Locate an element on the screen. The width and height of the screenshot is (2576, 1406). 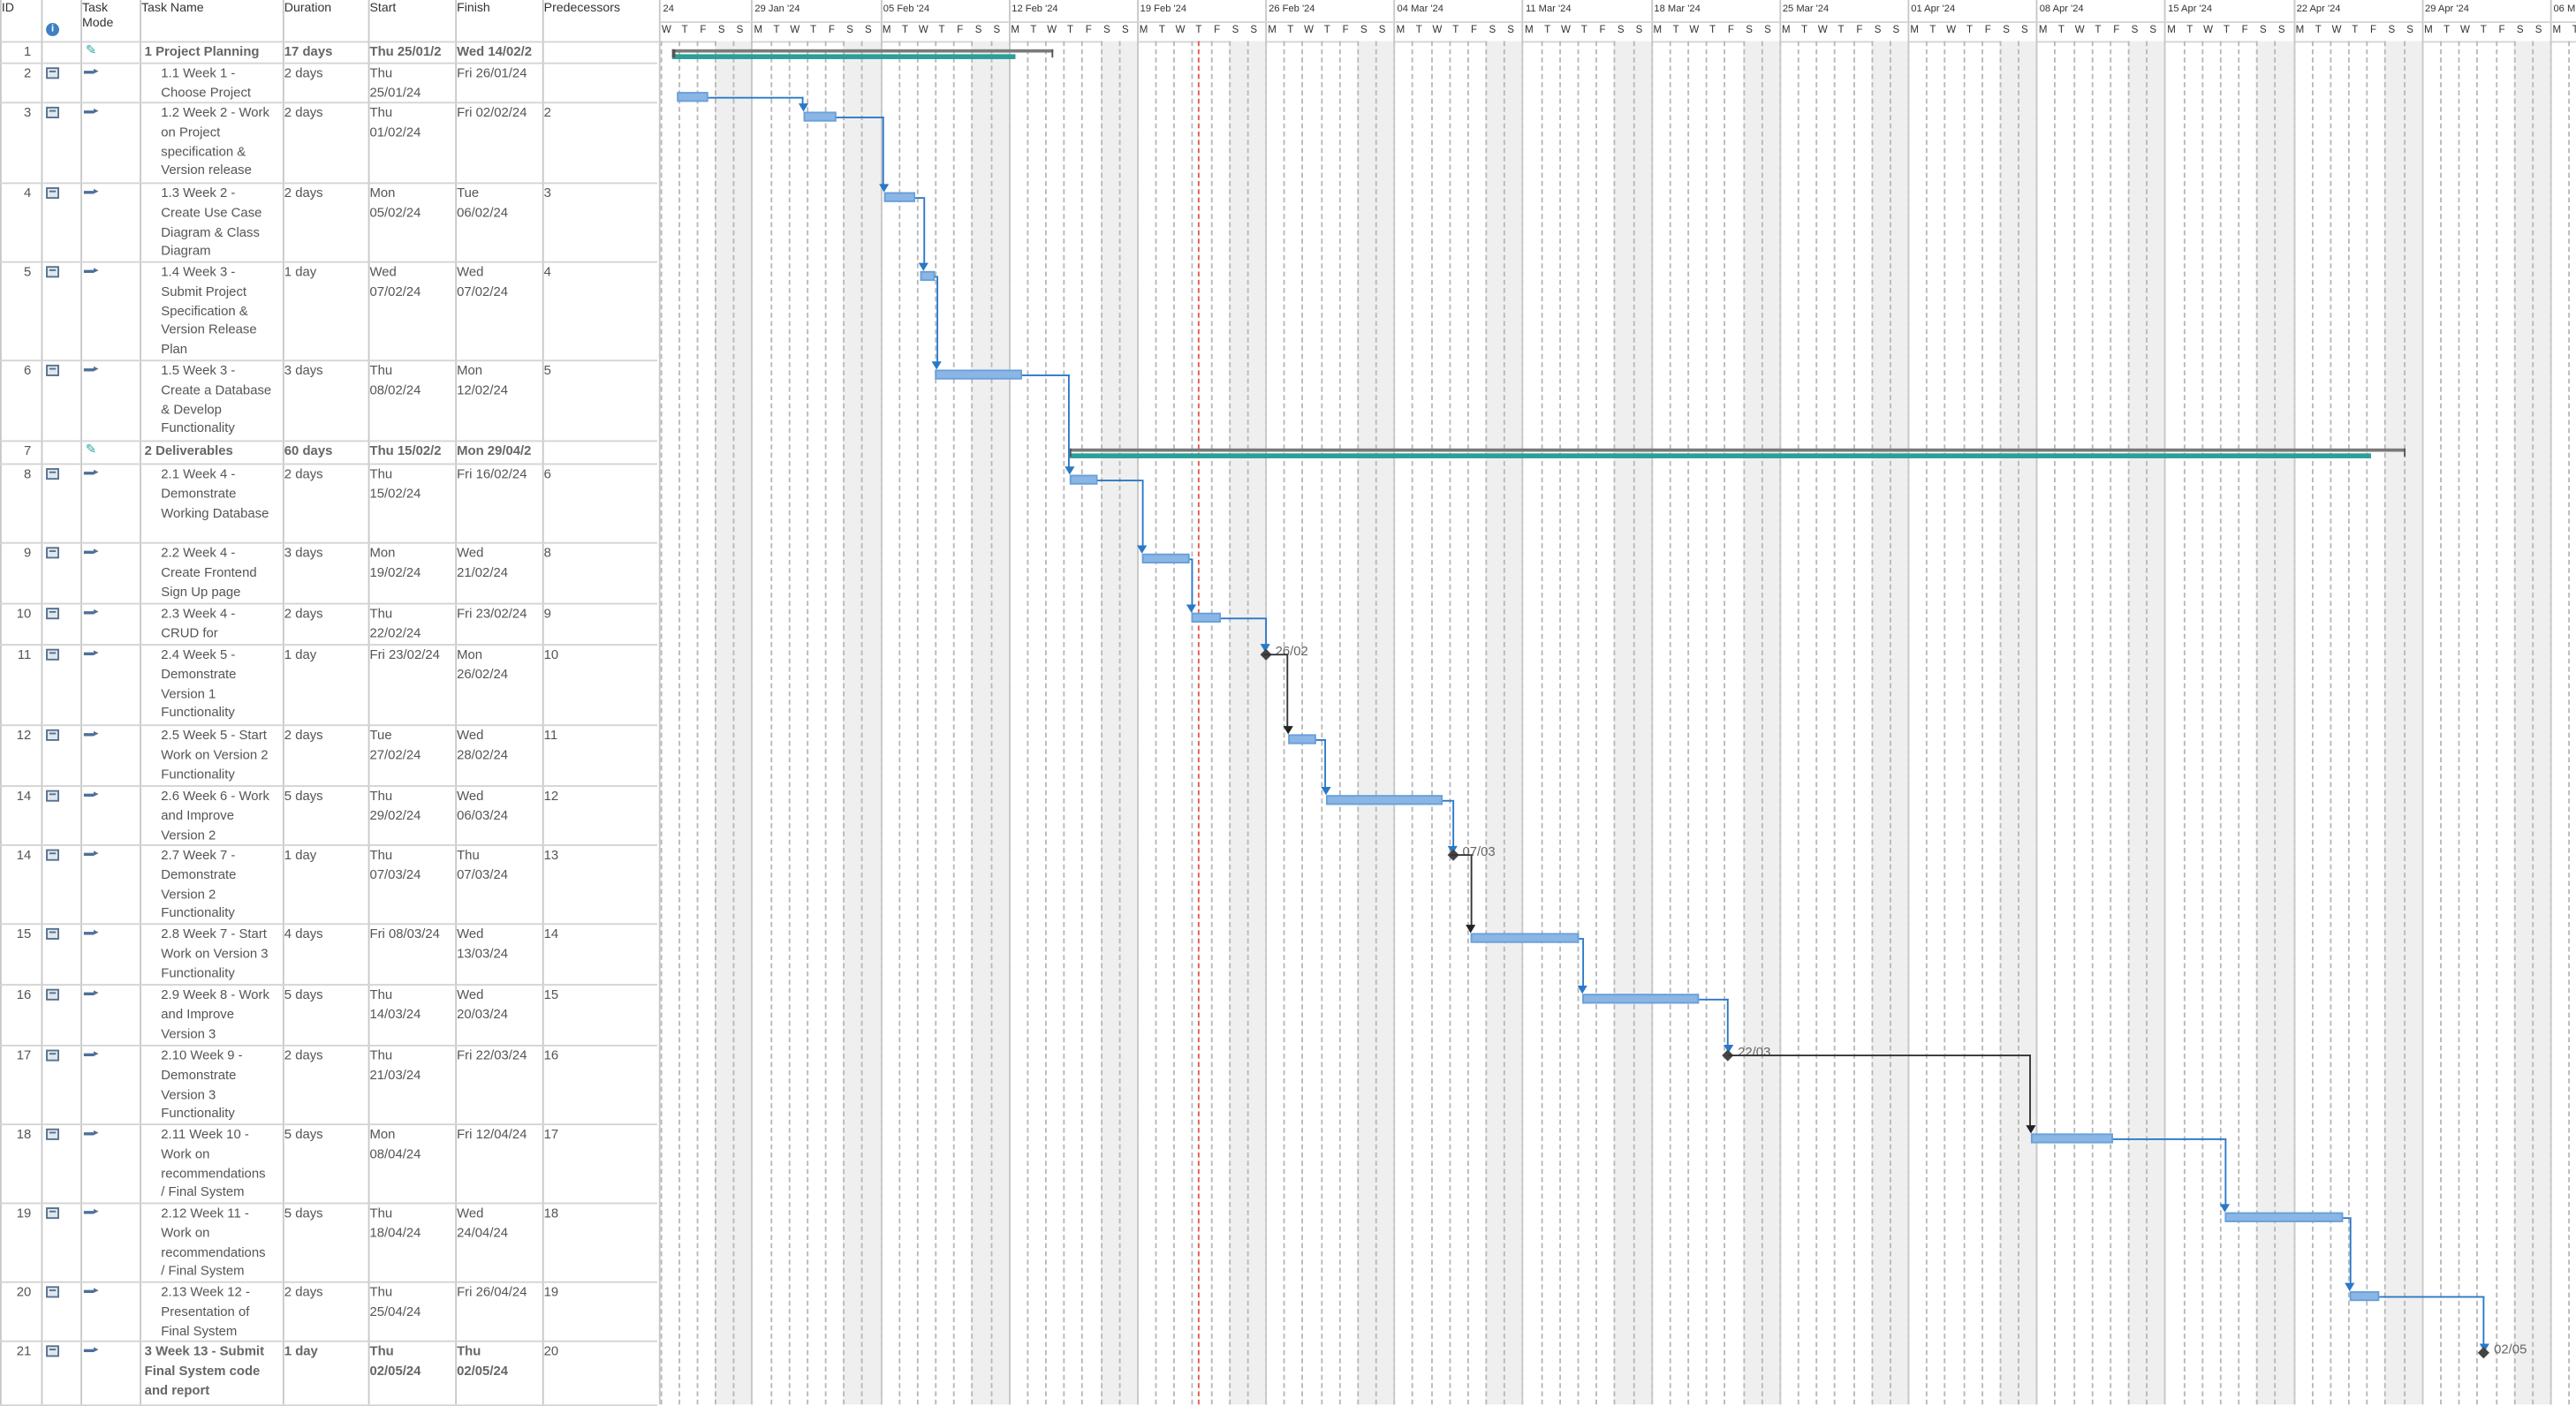
finish-cell: Wed 06/03/24 is located at coordinates (483, 805).